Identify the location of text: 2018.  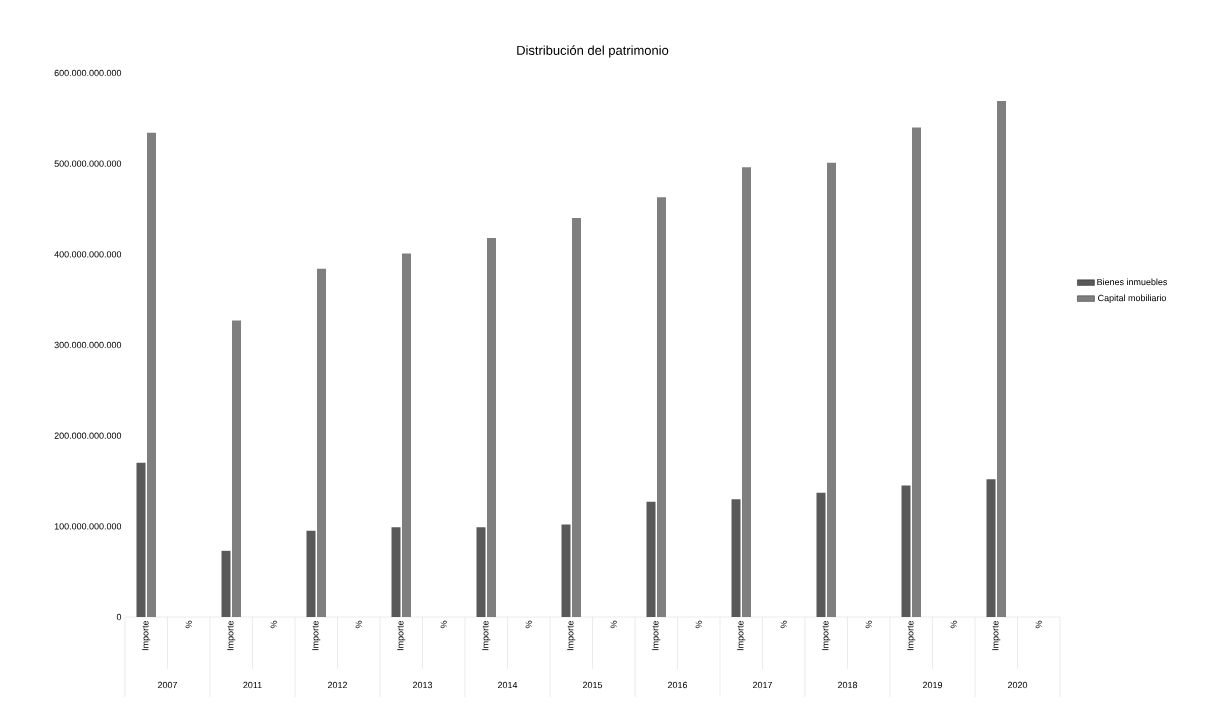
(847, 685).